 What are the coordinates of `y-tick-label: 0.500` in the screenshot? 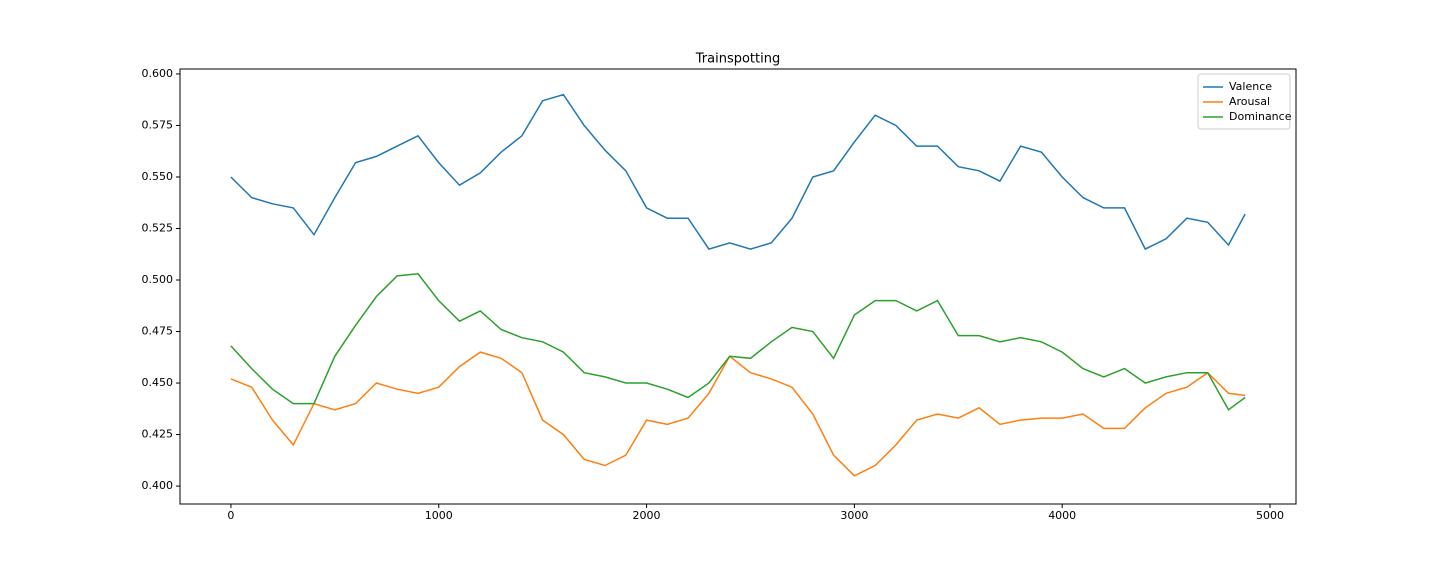 It's located at (158, 279).